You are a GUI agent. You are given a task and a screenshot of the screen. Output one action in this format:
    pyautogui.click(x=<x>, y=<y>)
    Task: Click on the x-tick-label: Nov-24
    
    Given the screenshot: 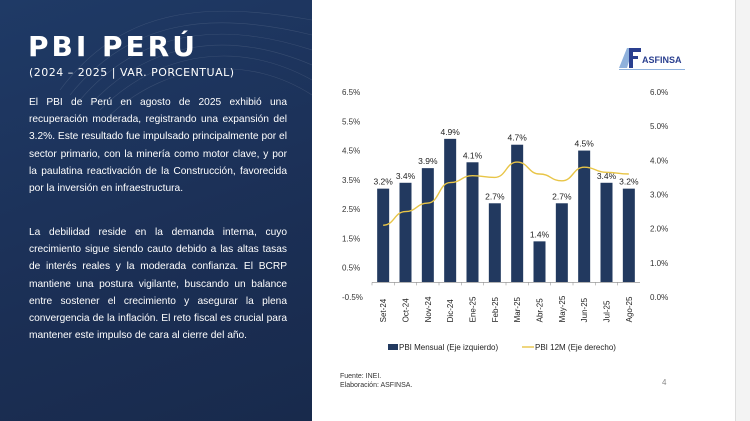 What is the action you would take?
    pyautogui.click(x=428, y=309)
    